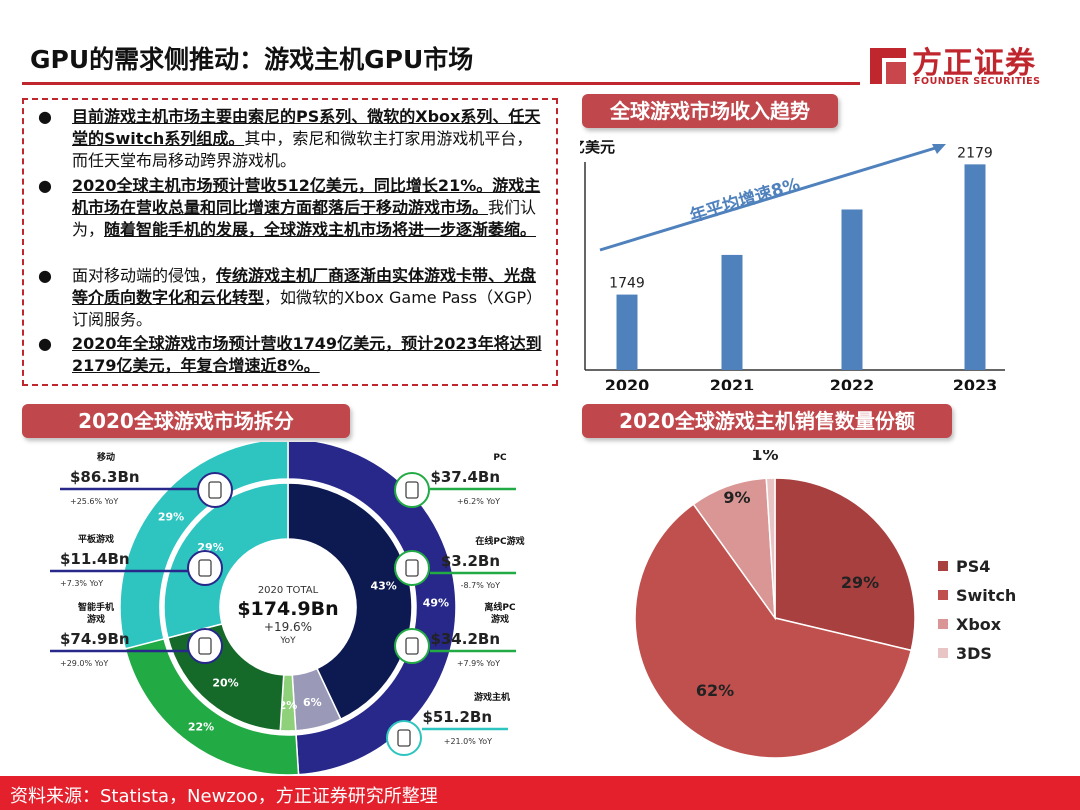  I want to click on logo-subtitle: FOUNDER SECURITIES, so click(977, 81).